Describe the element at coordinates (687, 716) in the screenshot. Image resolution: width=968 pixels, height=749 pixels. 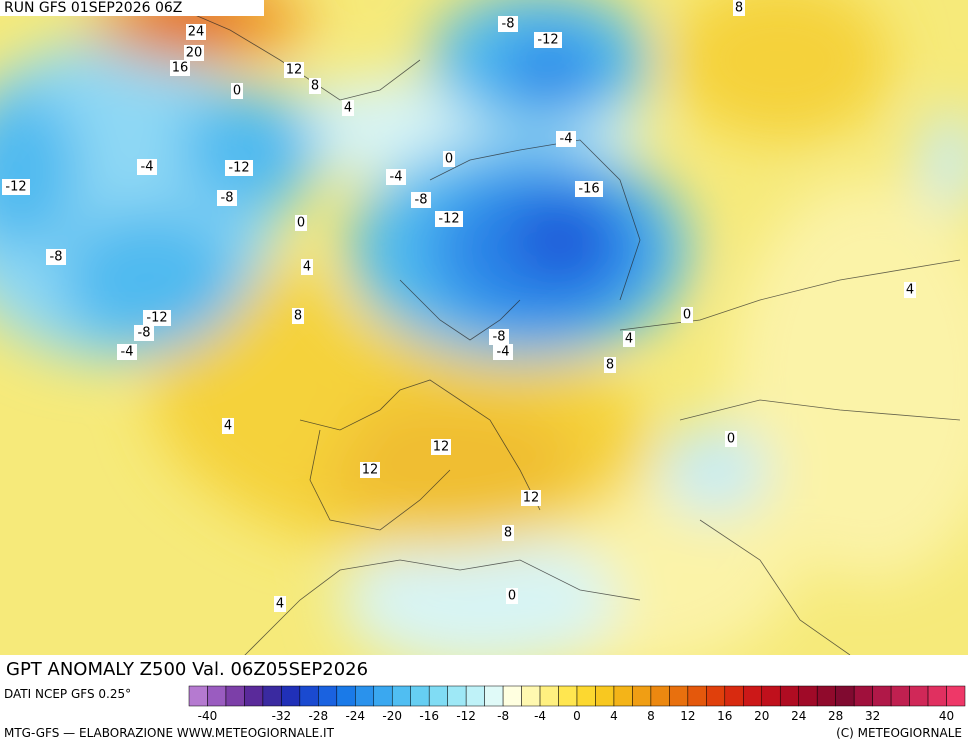
I see `scale-tick-label: 12` at that location.